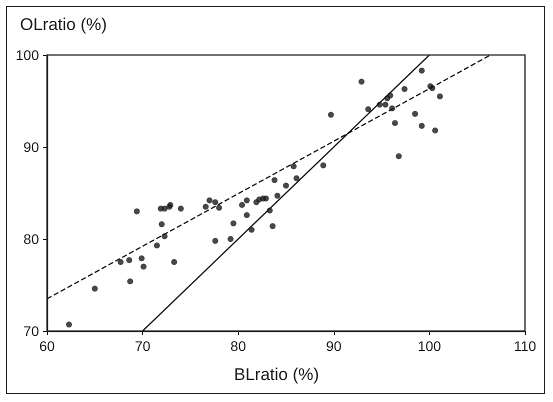  I want to click on x-axis-title: BLratio (%), so click(277, 374).